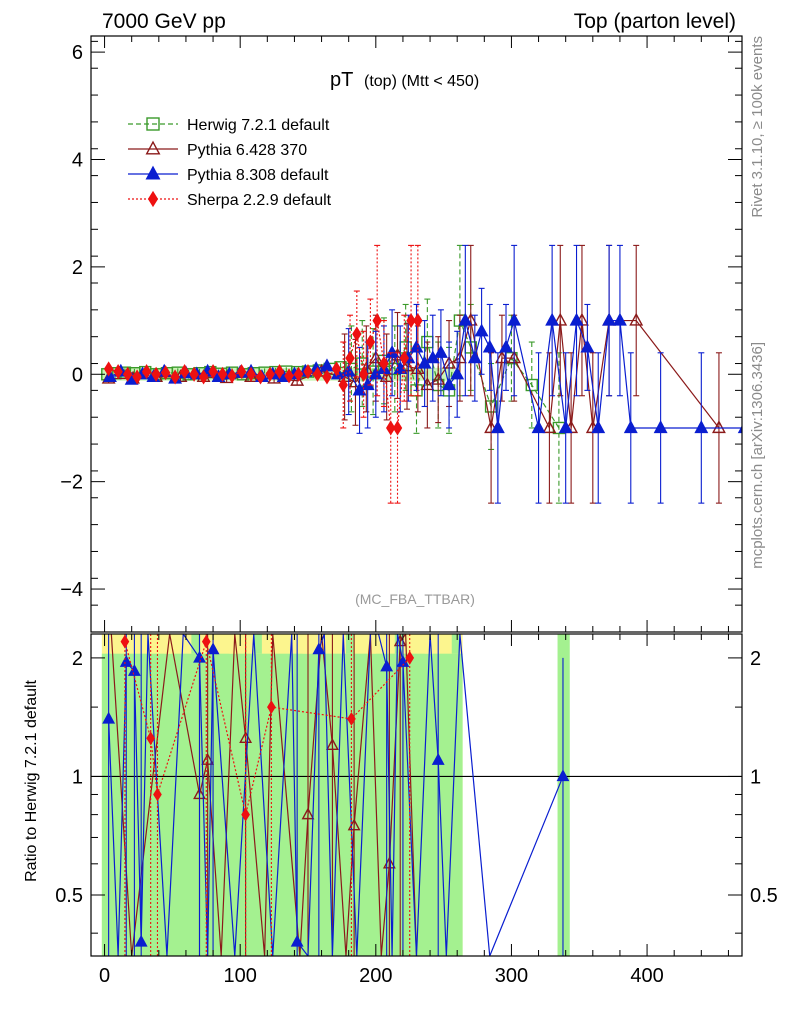  What do you see at coordinates (164, 21) in the screenshot?
I see `header-left: 7000 GeV pp` at bounding box center [164, 21].